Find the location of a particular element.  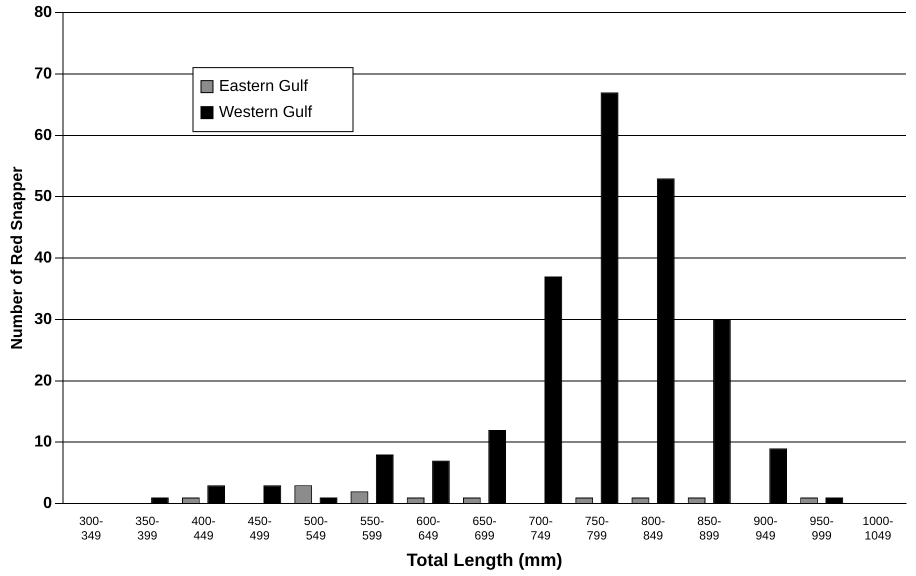

x-tick-label: 450-499 is located at coordinates (260, 528).